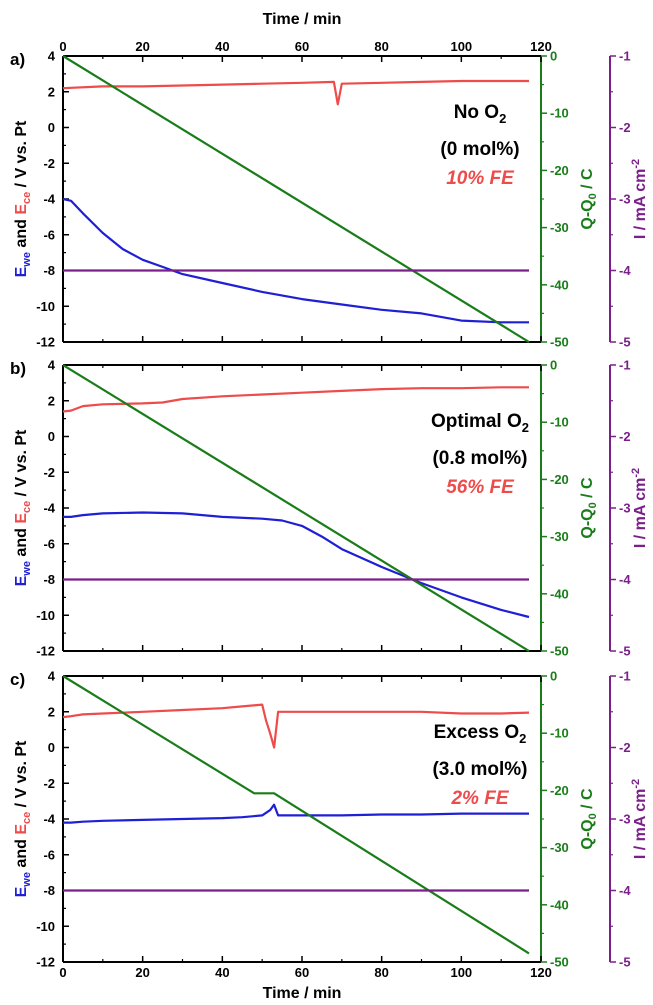  What do you see at coordinates (381, 46) in the screenshot?
I see `x-tick-label-top: 80` at bounding box center [381, 46].